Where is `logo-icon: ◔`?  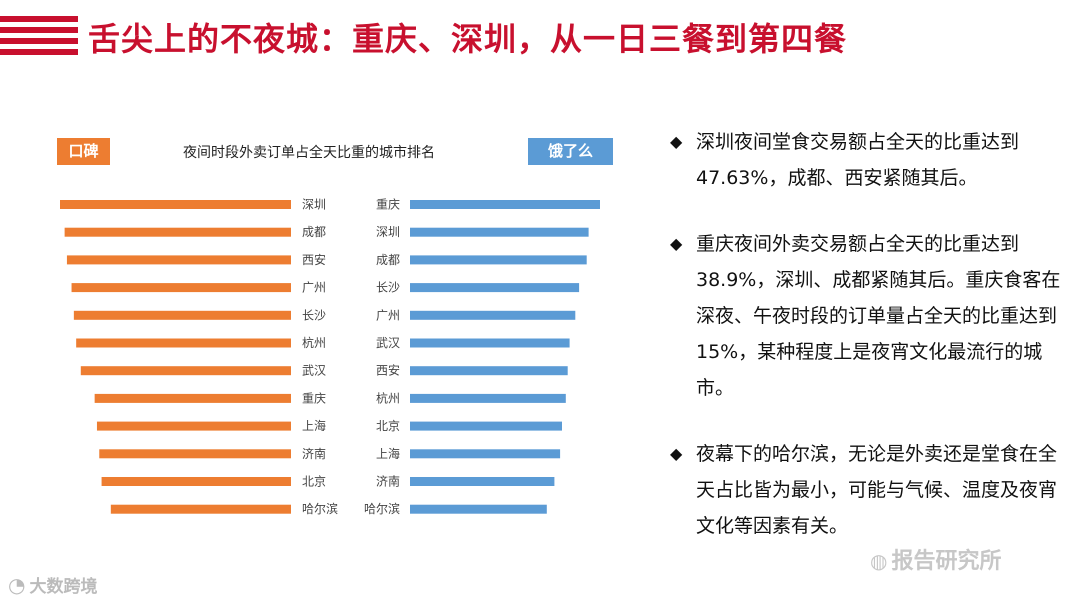
logo-icon: ◔ is located at coordinates (17, 585).